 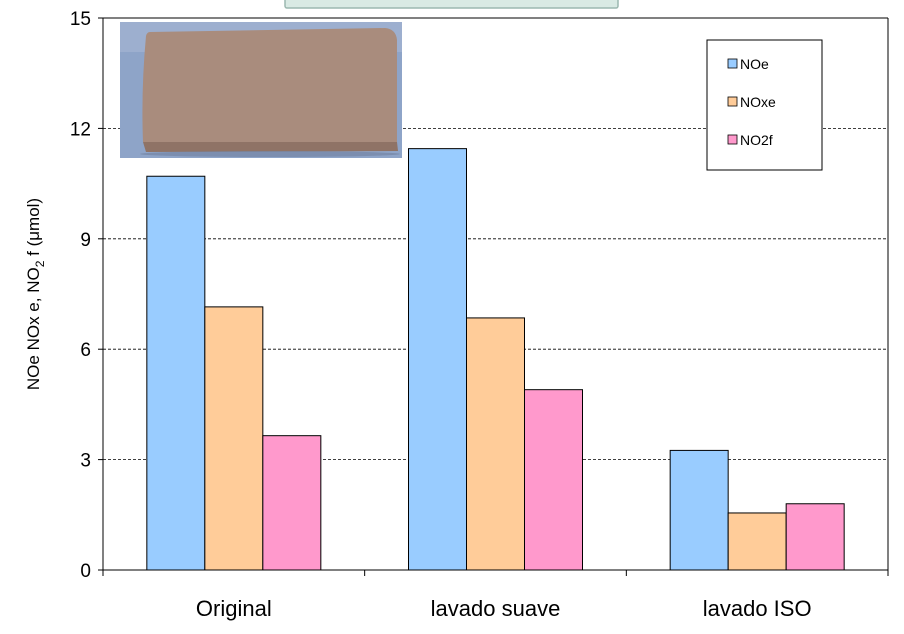 I want to click on legend: NOe NOxe NO2f, so click(x=764, y=105).